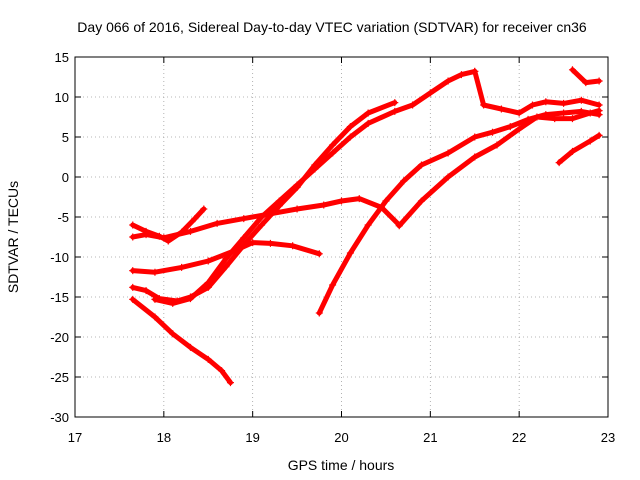  I want to click on y-tick-label: -30, so click(59, 417).